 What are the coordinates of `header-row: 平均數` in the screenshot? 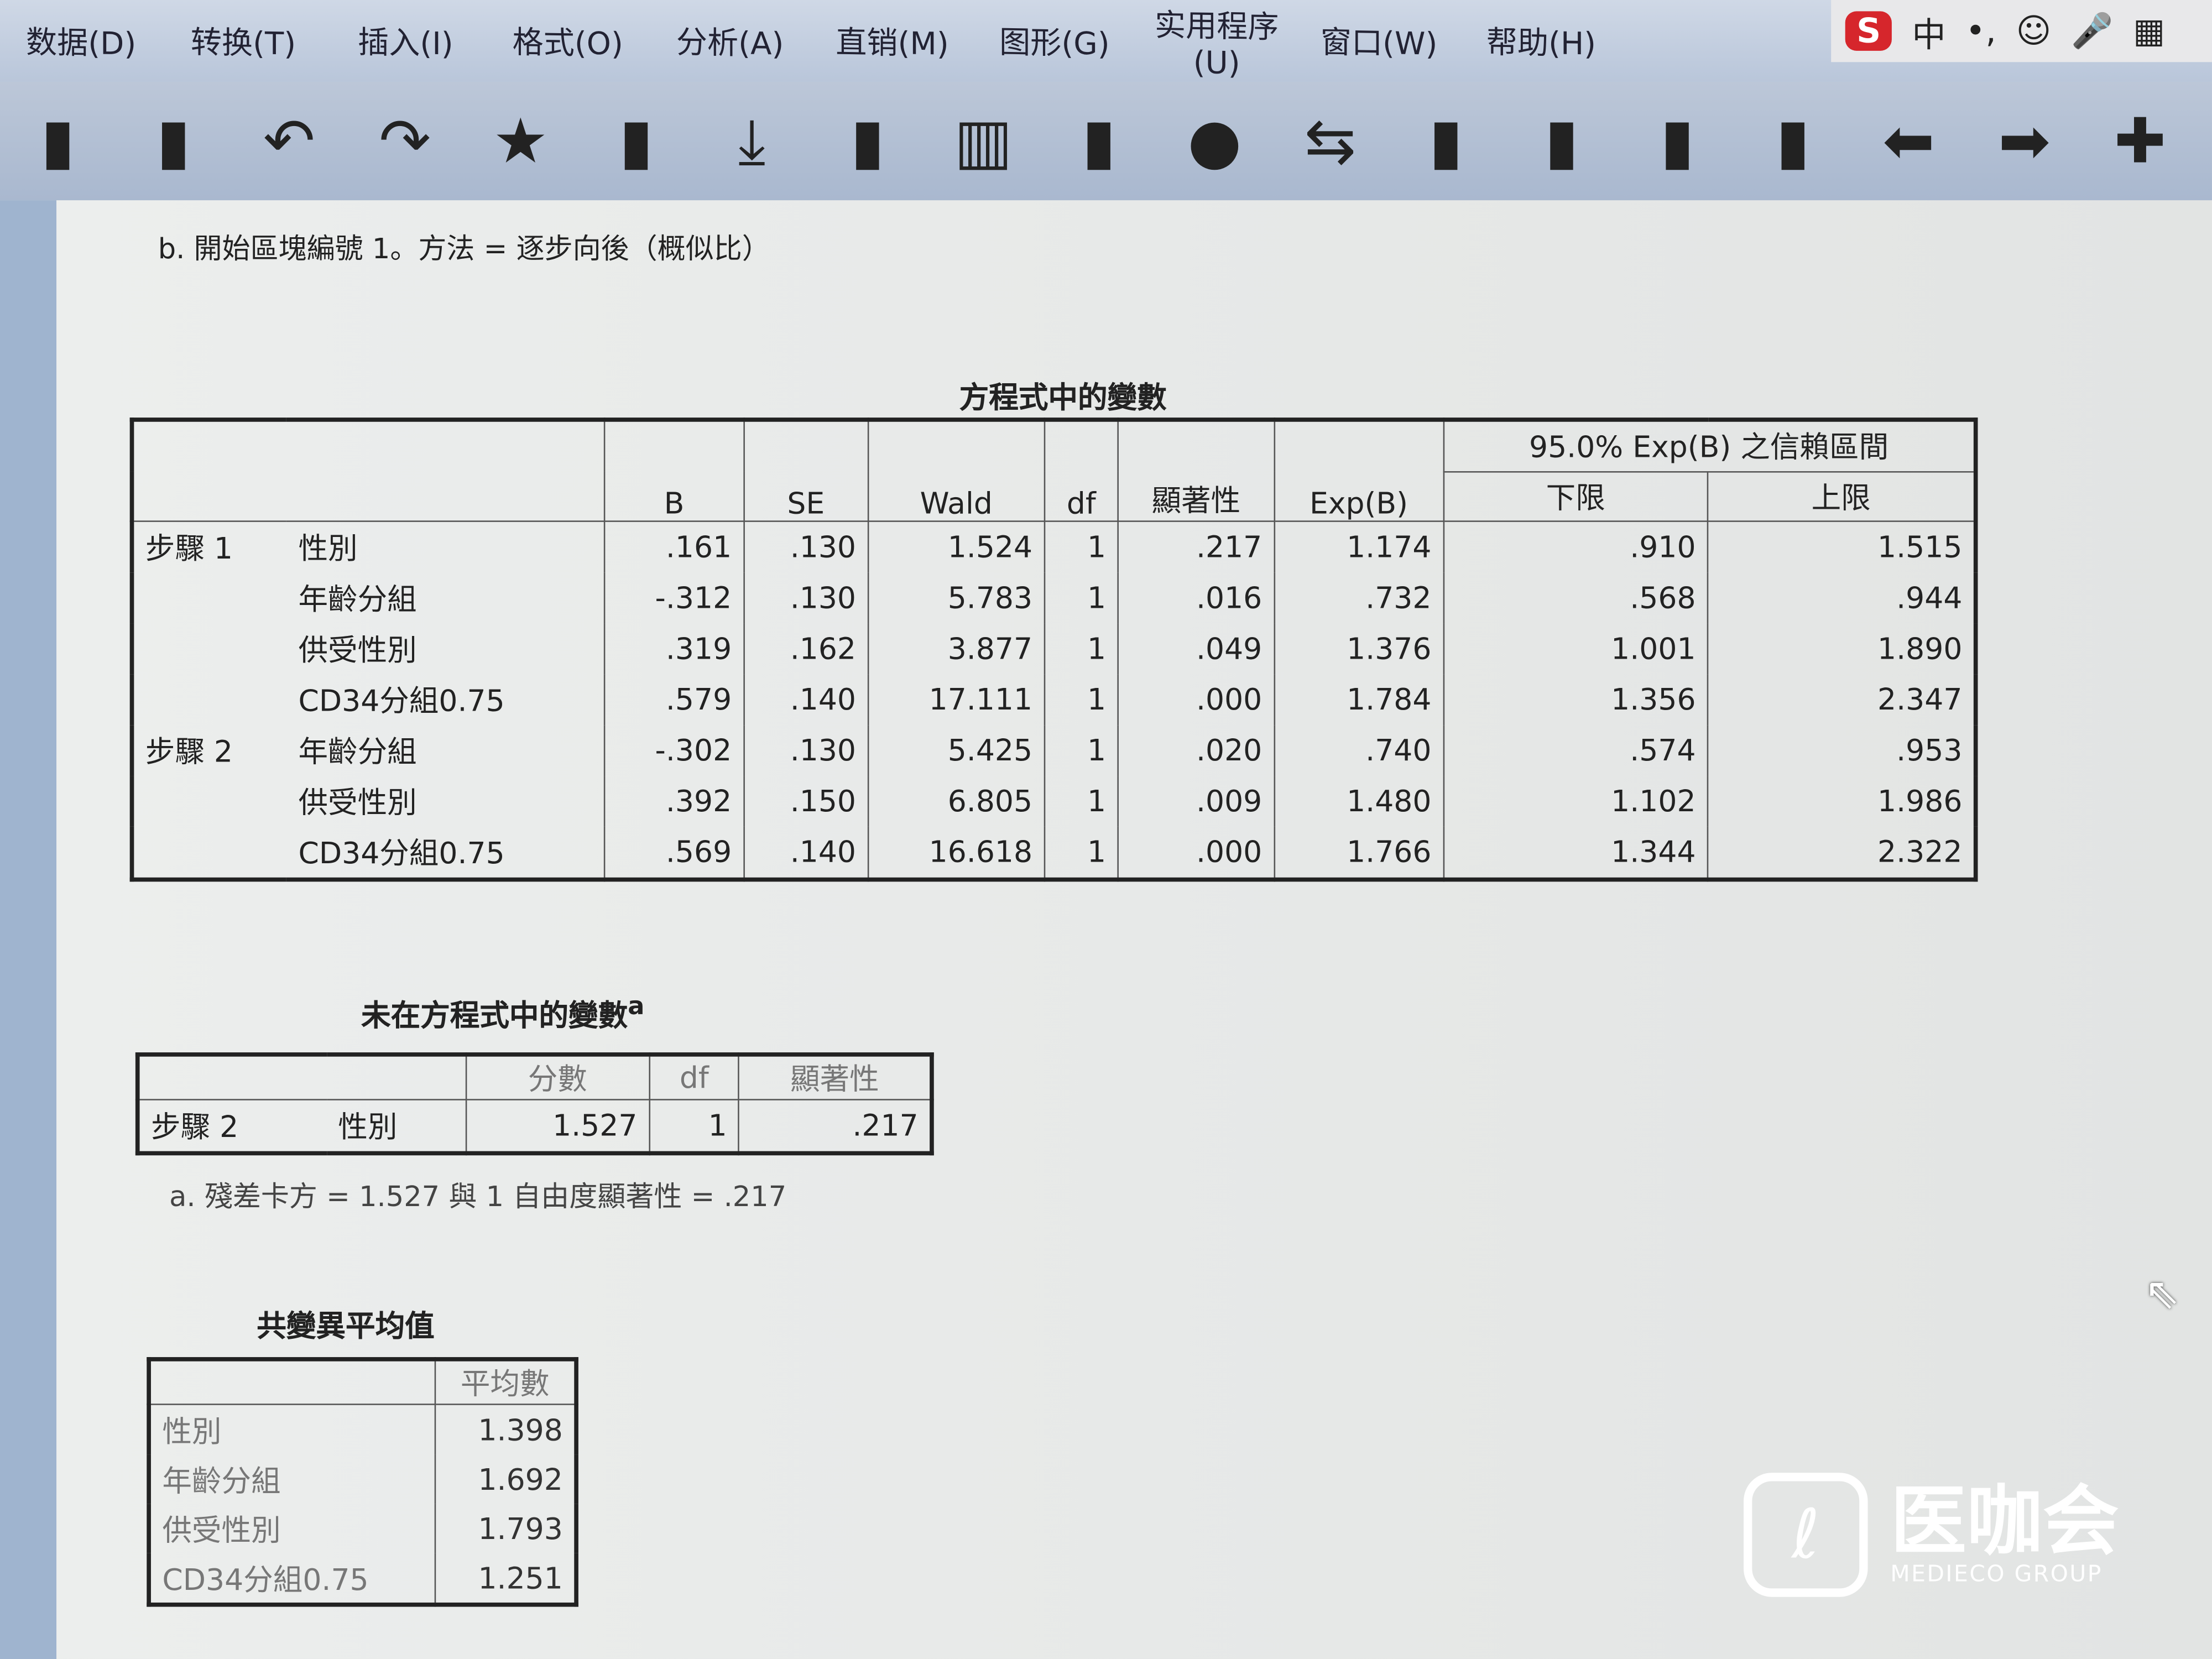 It's located at (362, 1382).